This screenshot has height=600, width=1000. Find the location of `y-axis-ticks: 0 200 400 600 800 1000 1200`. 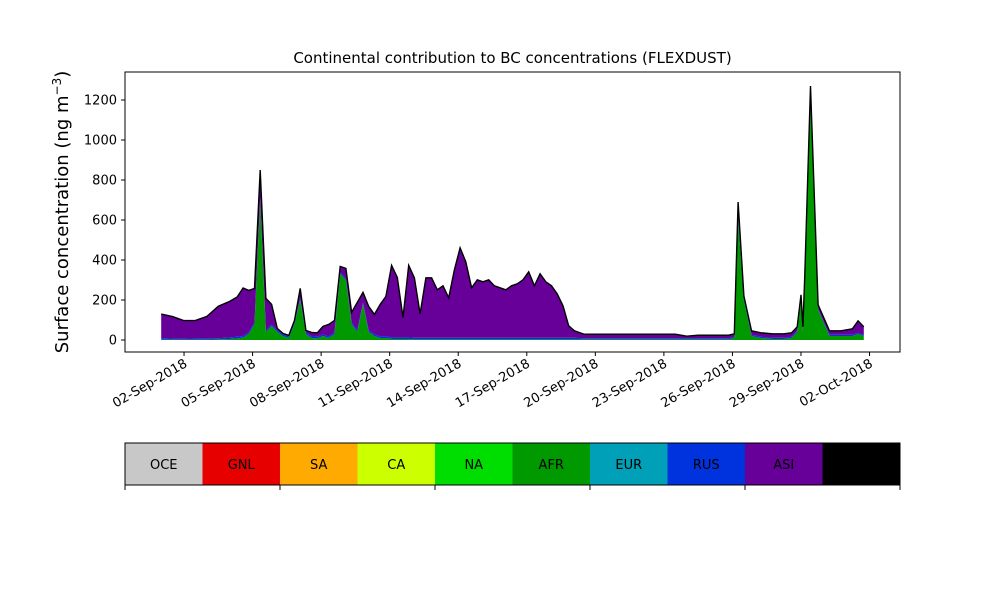

y-axis-ticks: 0 200 400 600 800 1000 1200 is located at coordinates (104, 221).